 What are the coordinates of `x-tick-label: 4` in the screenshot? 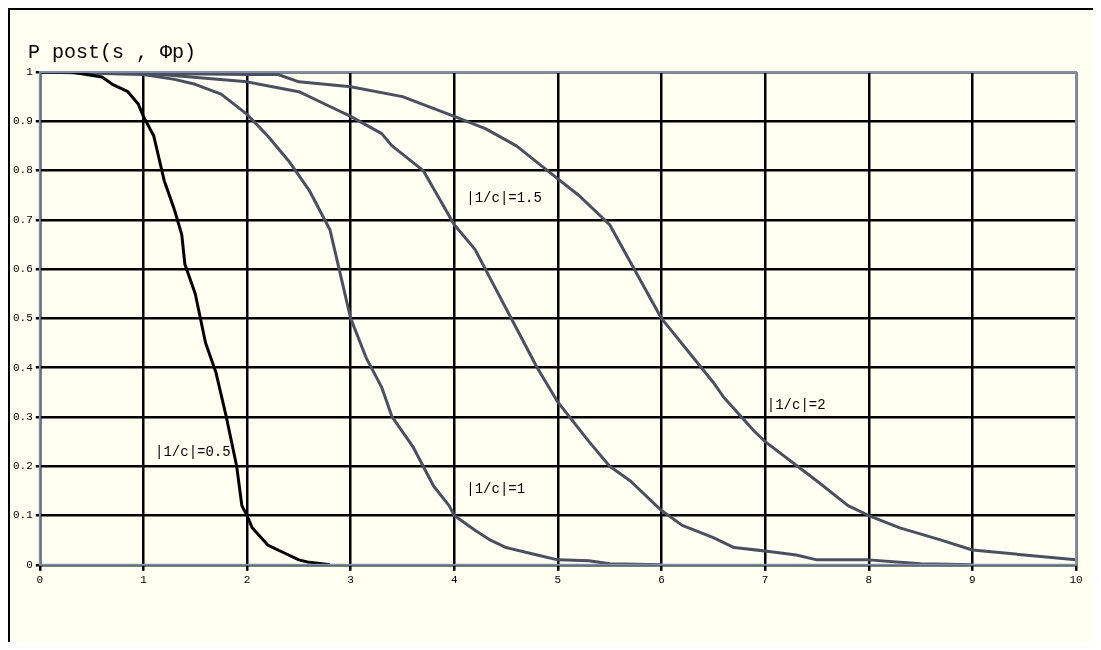 It's located at (454, 580).